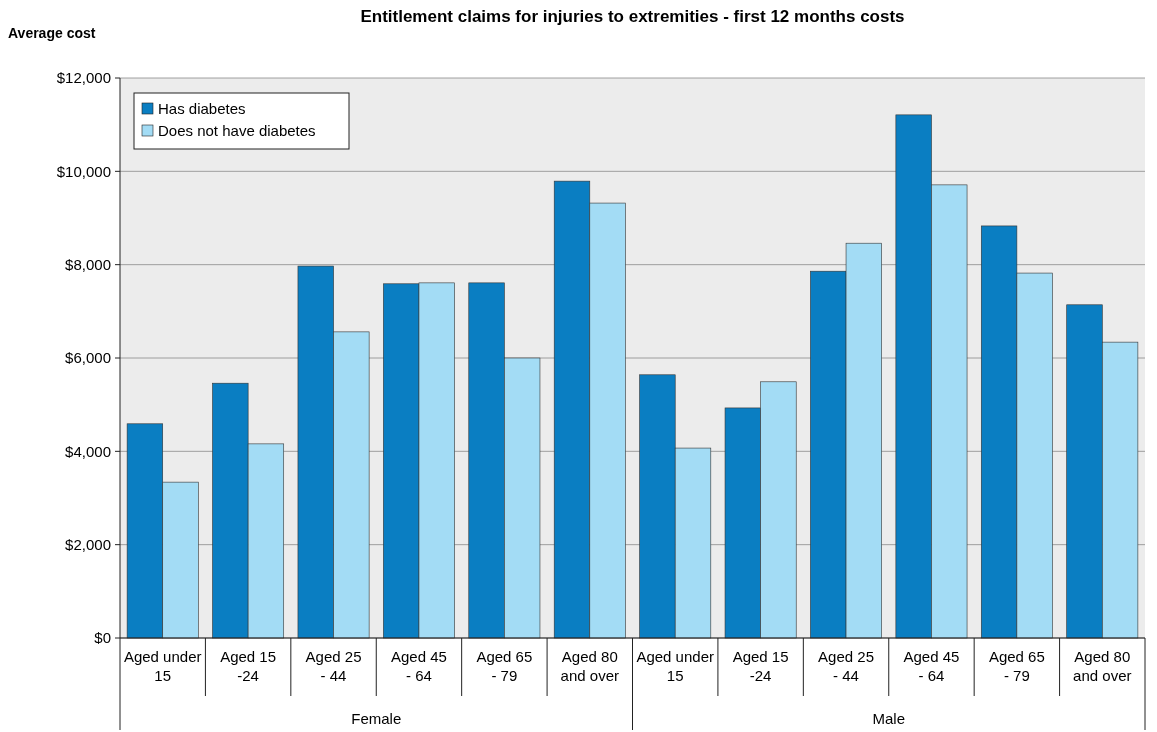  What do you see at coordinates (889, 718) in the screenshot?
I see `text: Male` at bounding box center [889, 718].